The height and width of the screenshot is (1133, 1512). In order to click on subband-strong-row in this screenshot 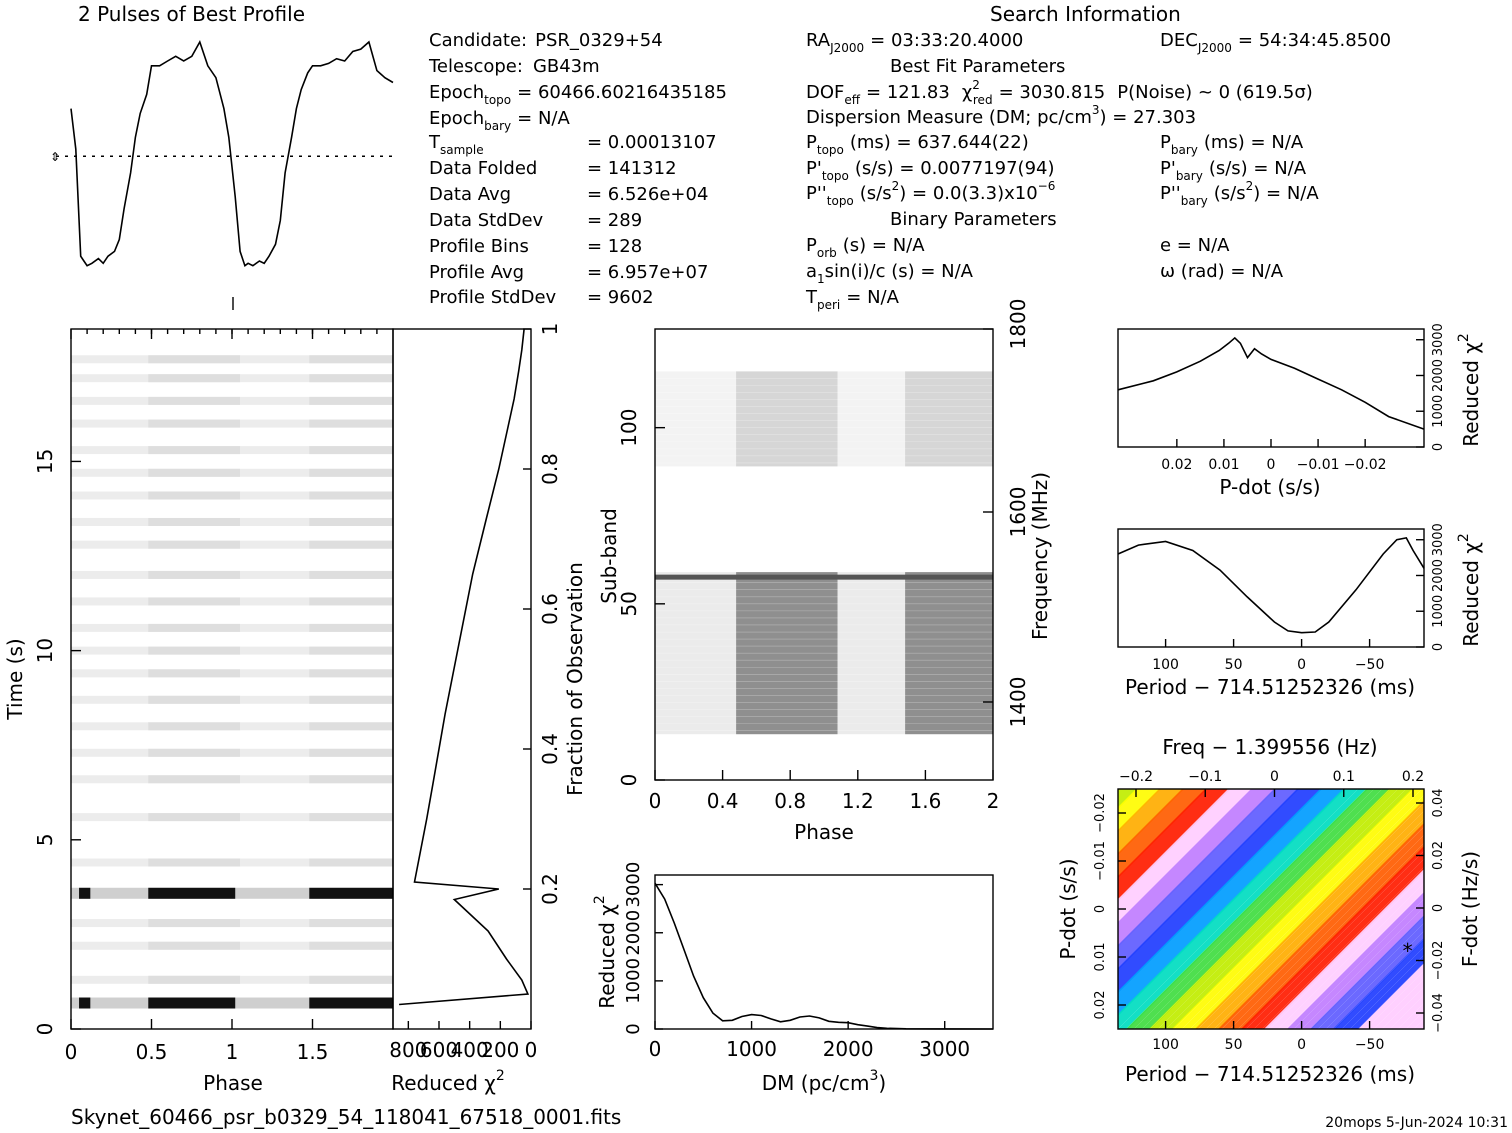, I will do `click(824, 577)`.